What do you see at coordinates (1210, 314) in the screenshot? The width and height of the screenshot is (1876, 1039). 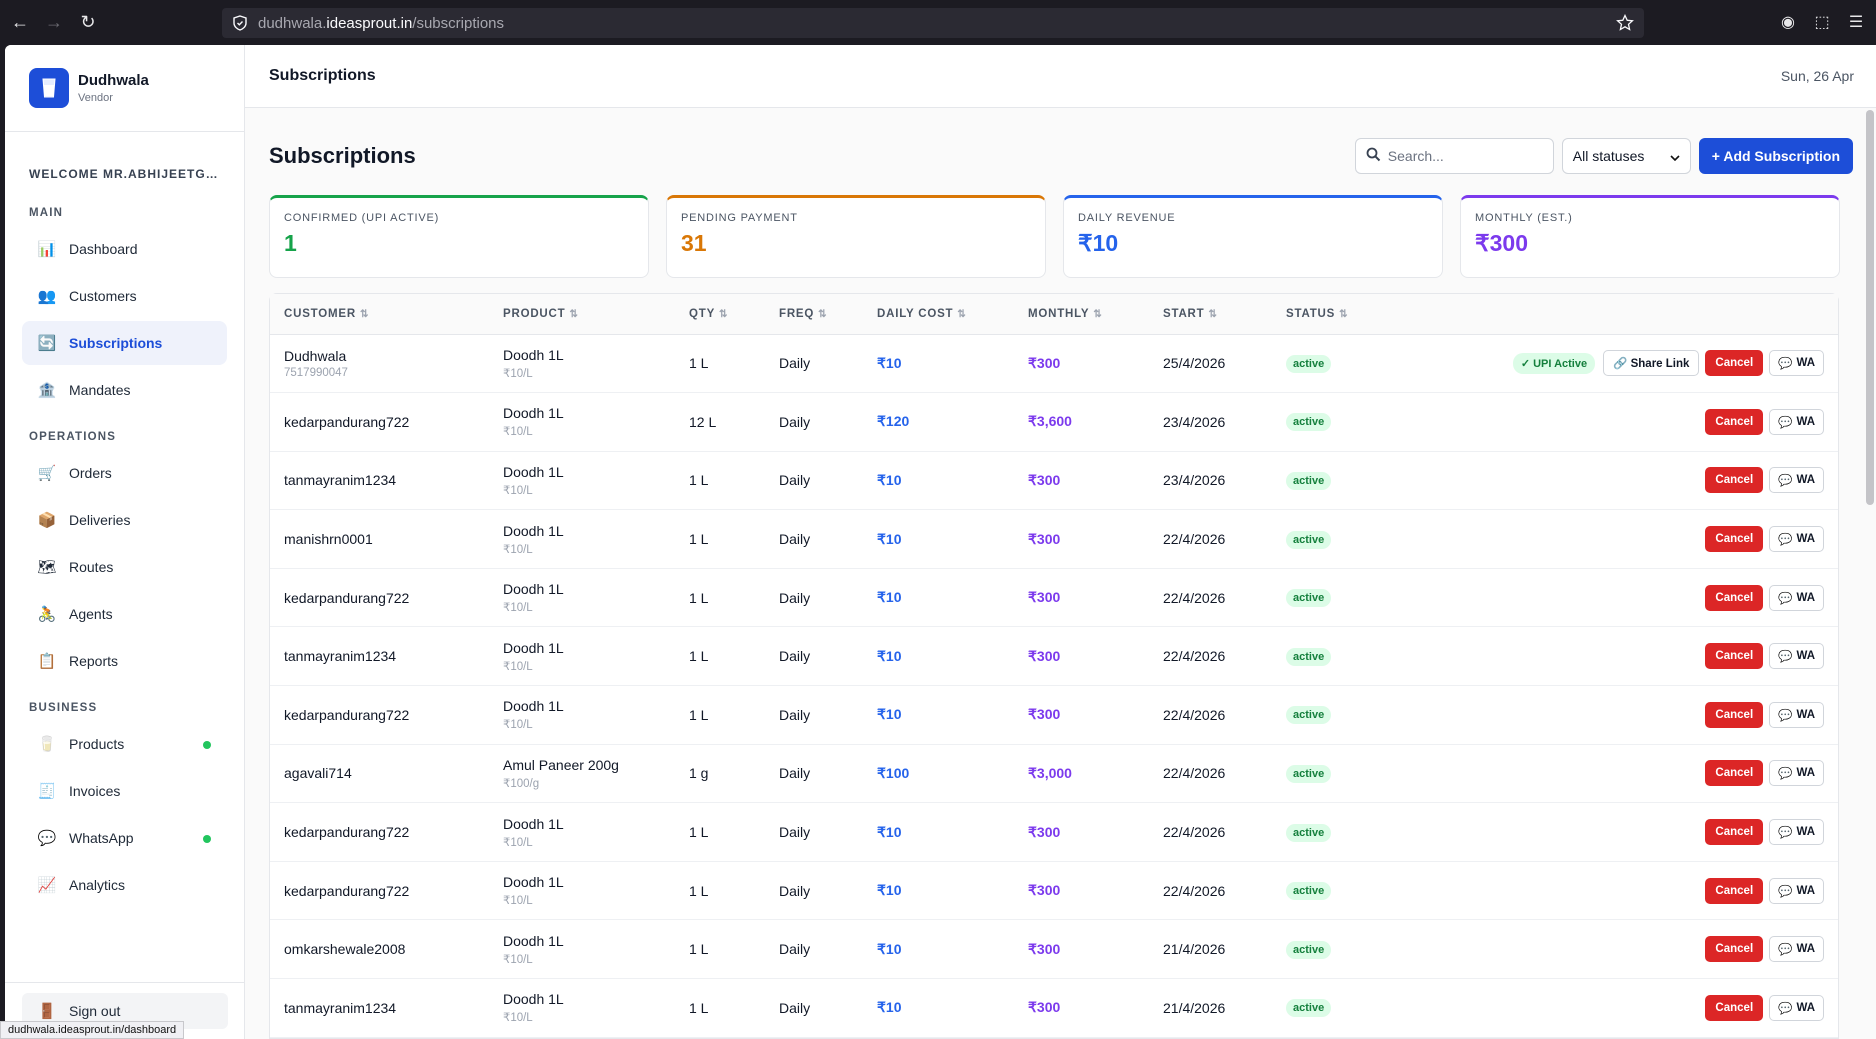 I see `column-header-start: START ⇅` at bounding box center [1210, 314].